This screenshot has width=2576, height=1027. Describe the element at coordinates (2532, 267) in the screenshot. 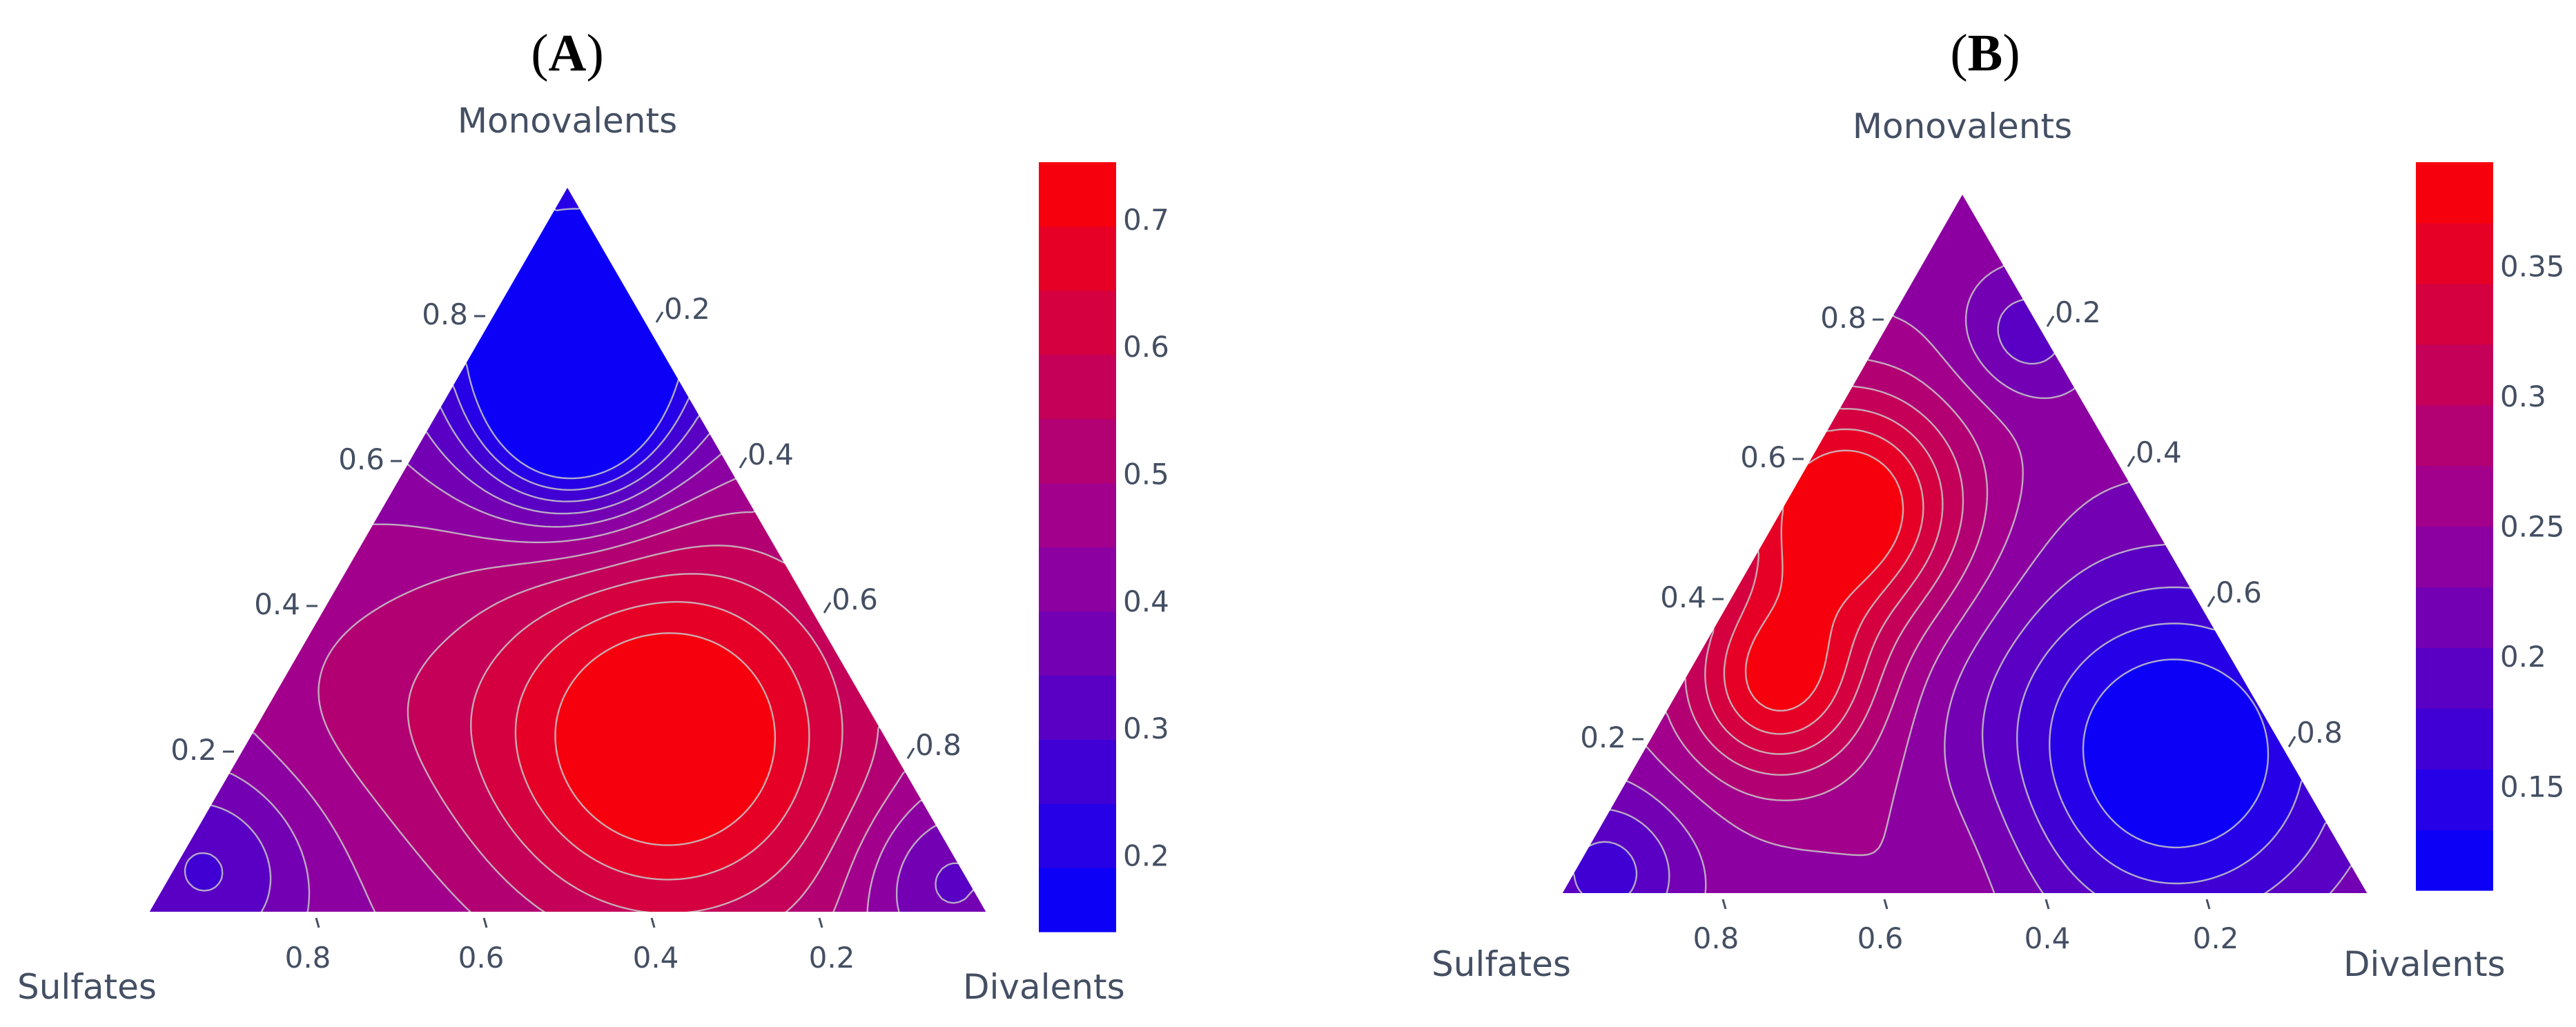

I see `colorbar-tick-label: 0.35` at that location.